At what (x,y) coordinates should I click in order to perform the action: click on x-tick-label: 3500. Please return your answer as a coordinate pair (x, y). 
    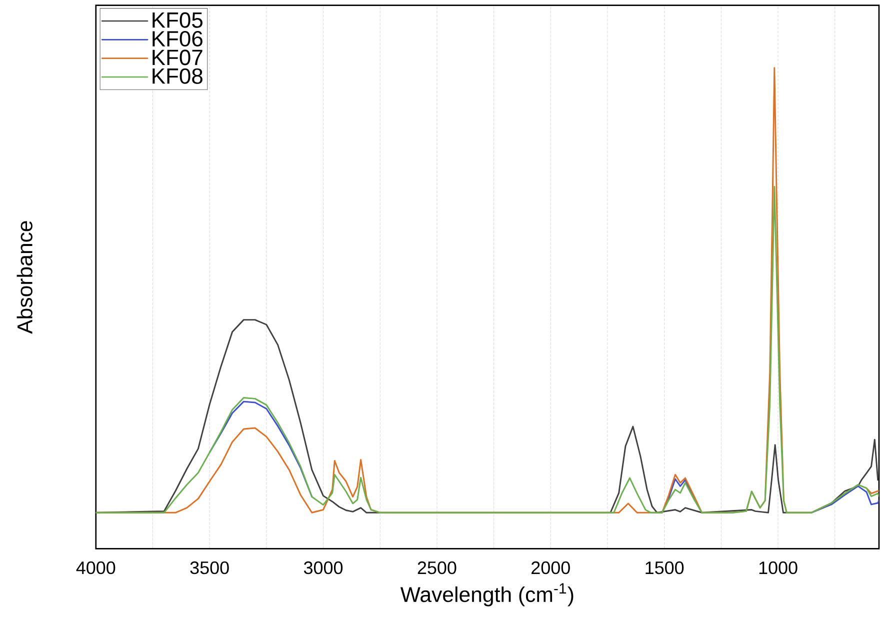
    Looking at the image, I should click on (209, 567).